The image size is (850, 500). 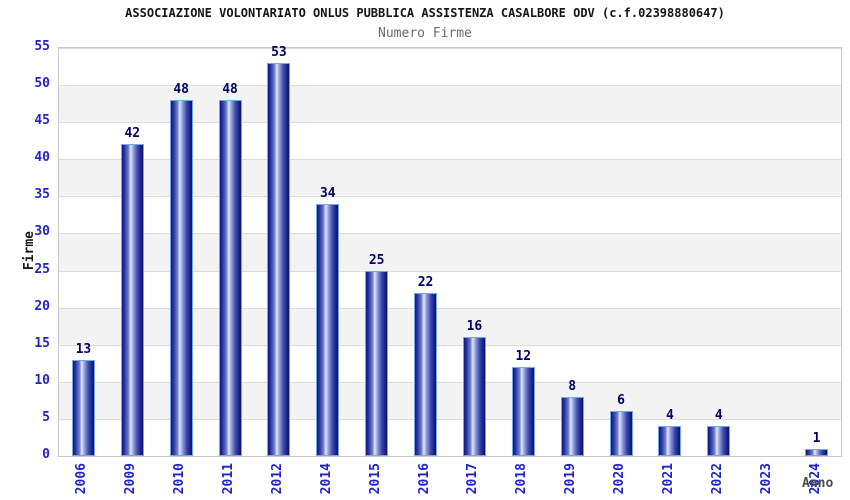 I want to click on y-axis-label-wrap: Firme, so click(x=30, y=251).